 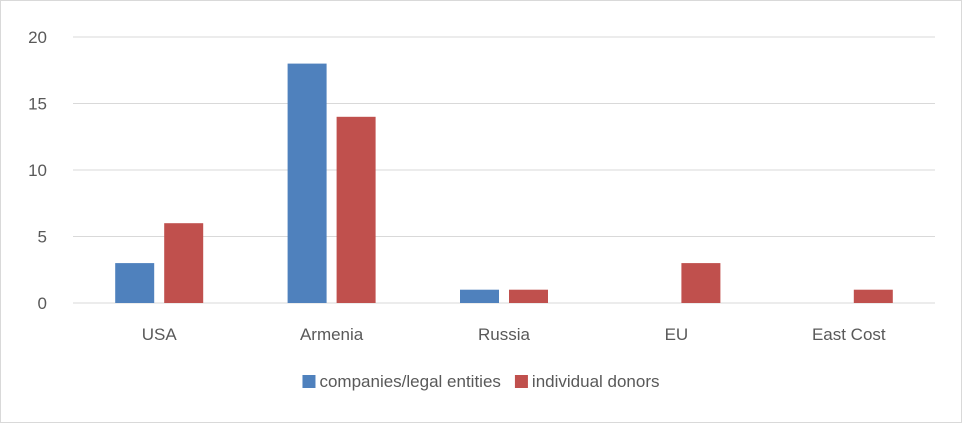 What do you see at coordinates (504, 334) in the screenshot?
I see `x-tick-label: Russia` at bounding box center [504, 334].